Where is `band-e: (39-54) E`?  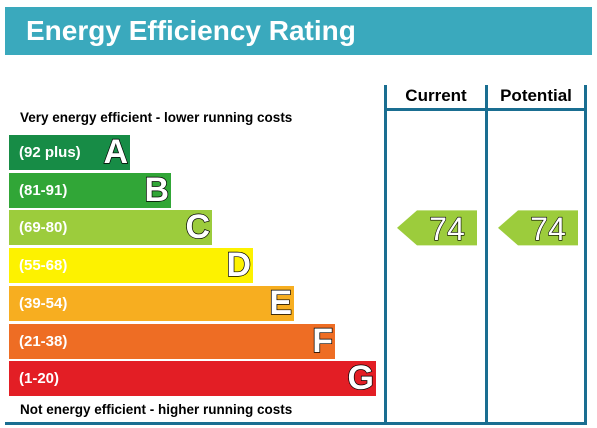
band-e: (39-54) E is located at coordinates (151, 302).